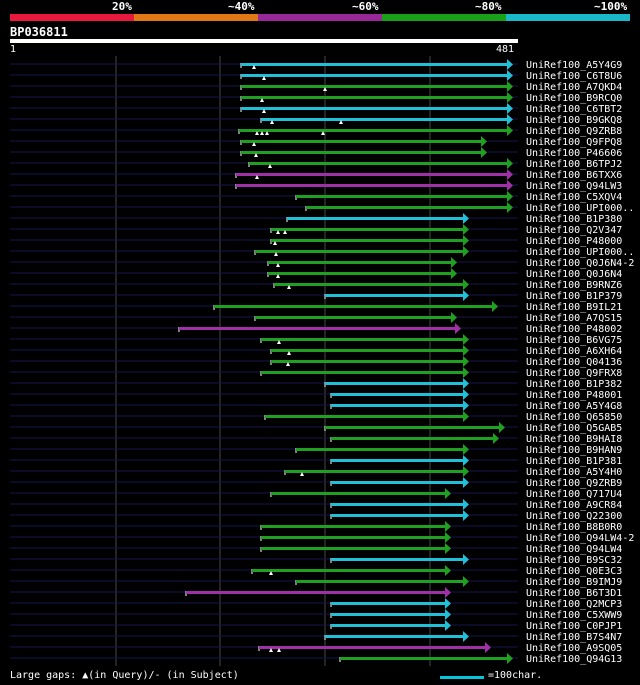 The width and height of the screenshot is (640, 685). What do you see at coordinates (574, 274) in the screenshot?
I see `hit-label: UniRef100_Q0J6N4` at bounding box center [574, 274].